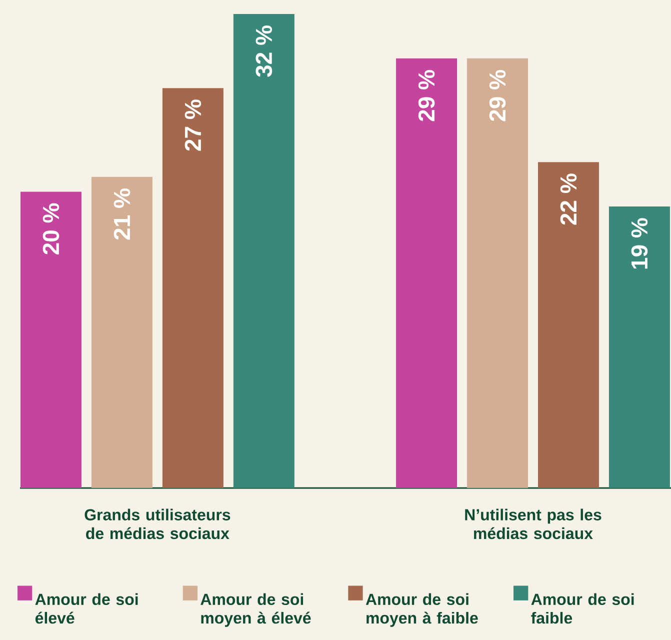 The image size is (671, 640). What do you see at coordinates (51, 228) in the screenshot?
I see `data-label: 20 %` at bounding box center [51, 228].